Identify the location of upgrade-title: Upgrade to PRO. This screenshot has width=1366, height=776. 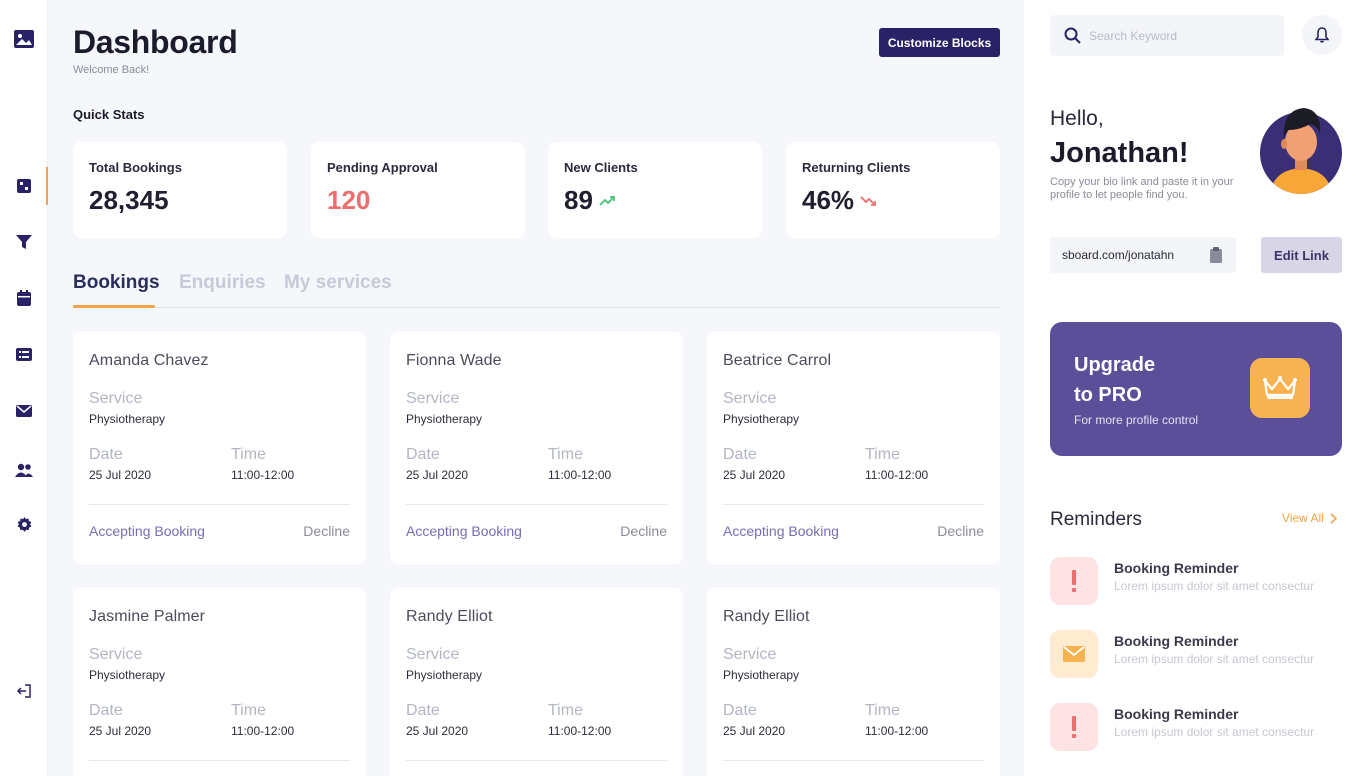
(1134, 380).